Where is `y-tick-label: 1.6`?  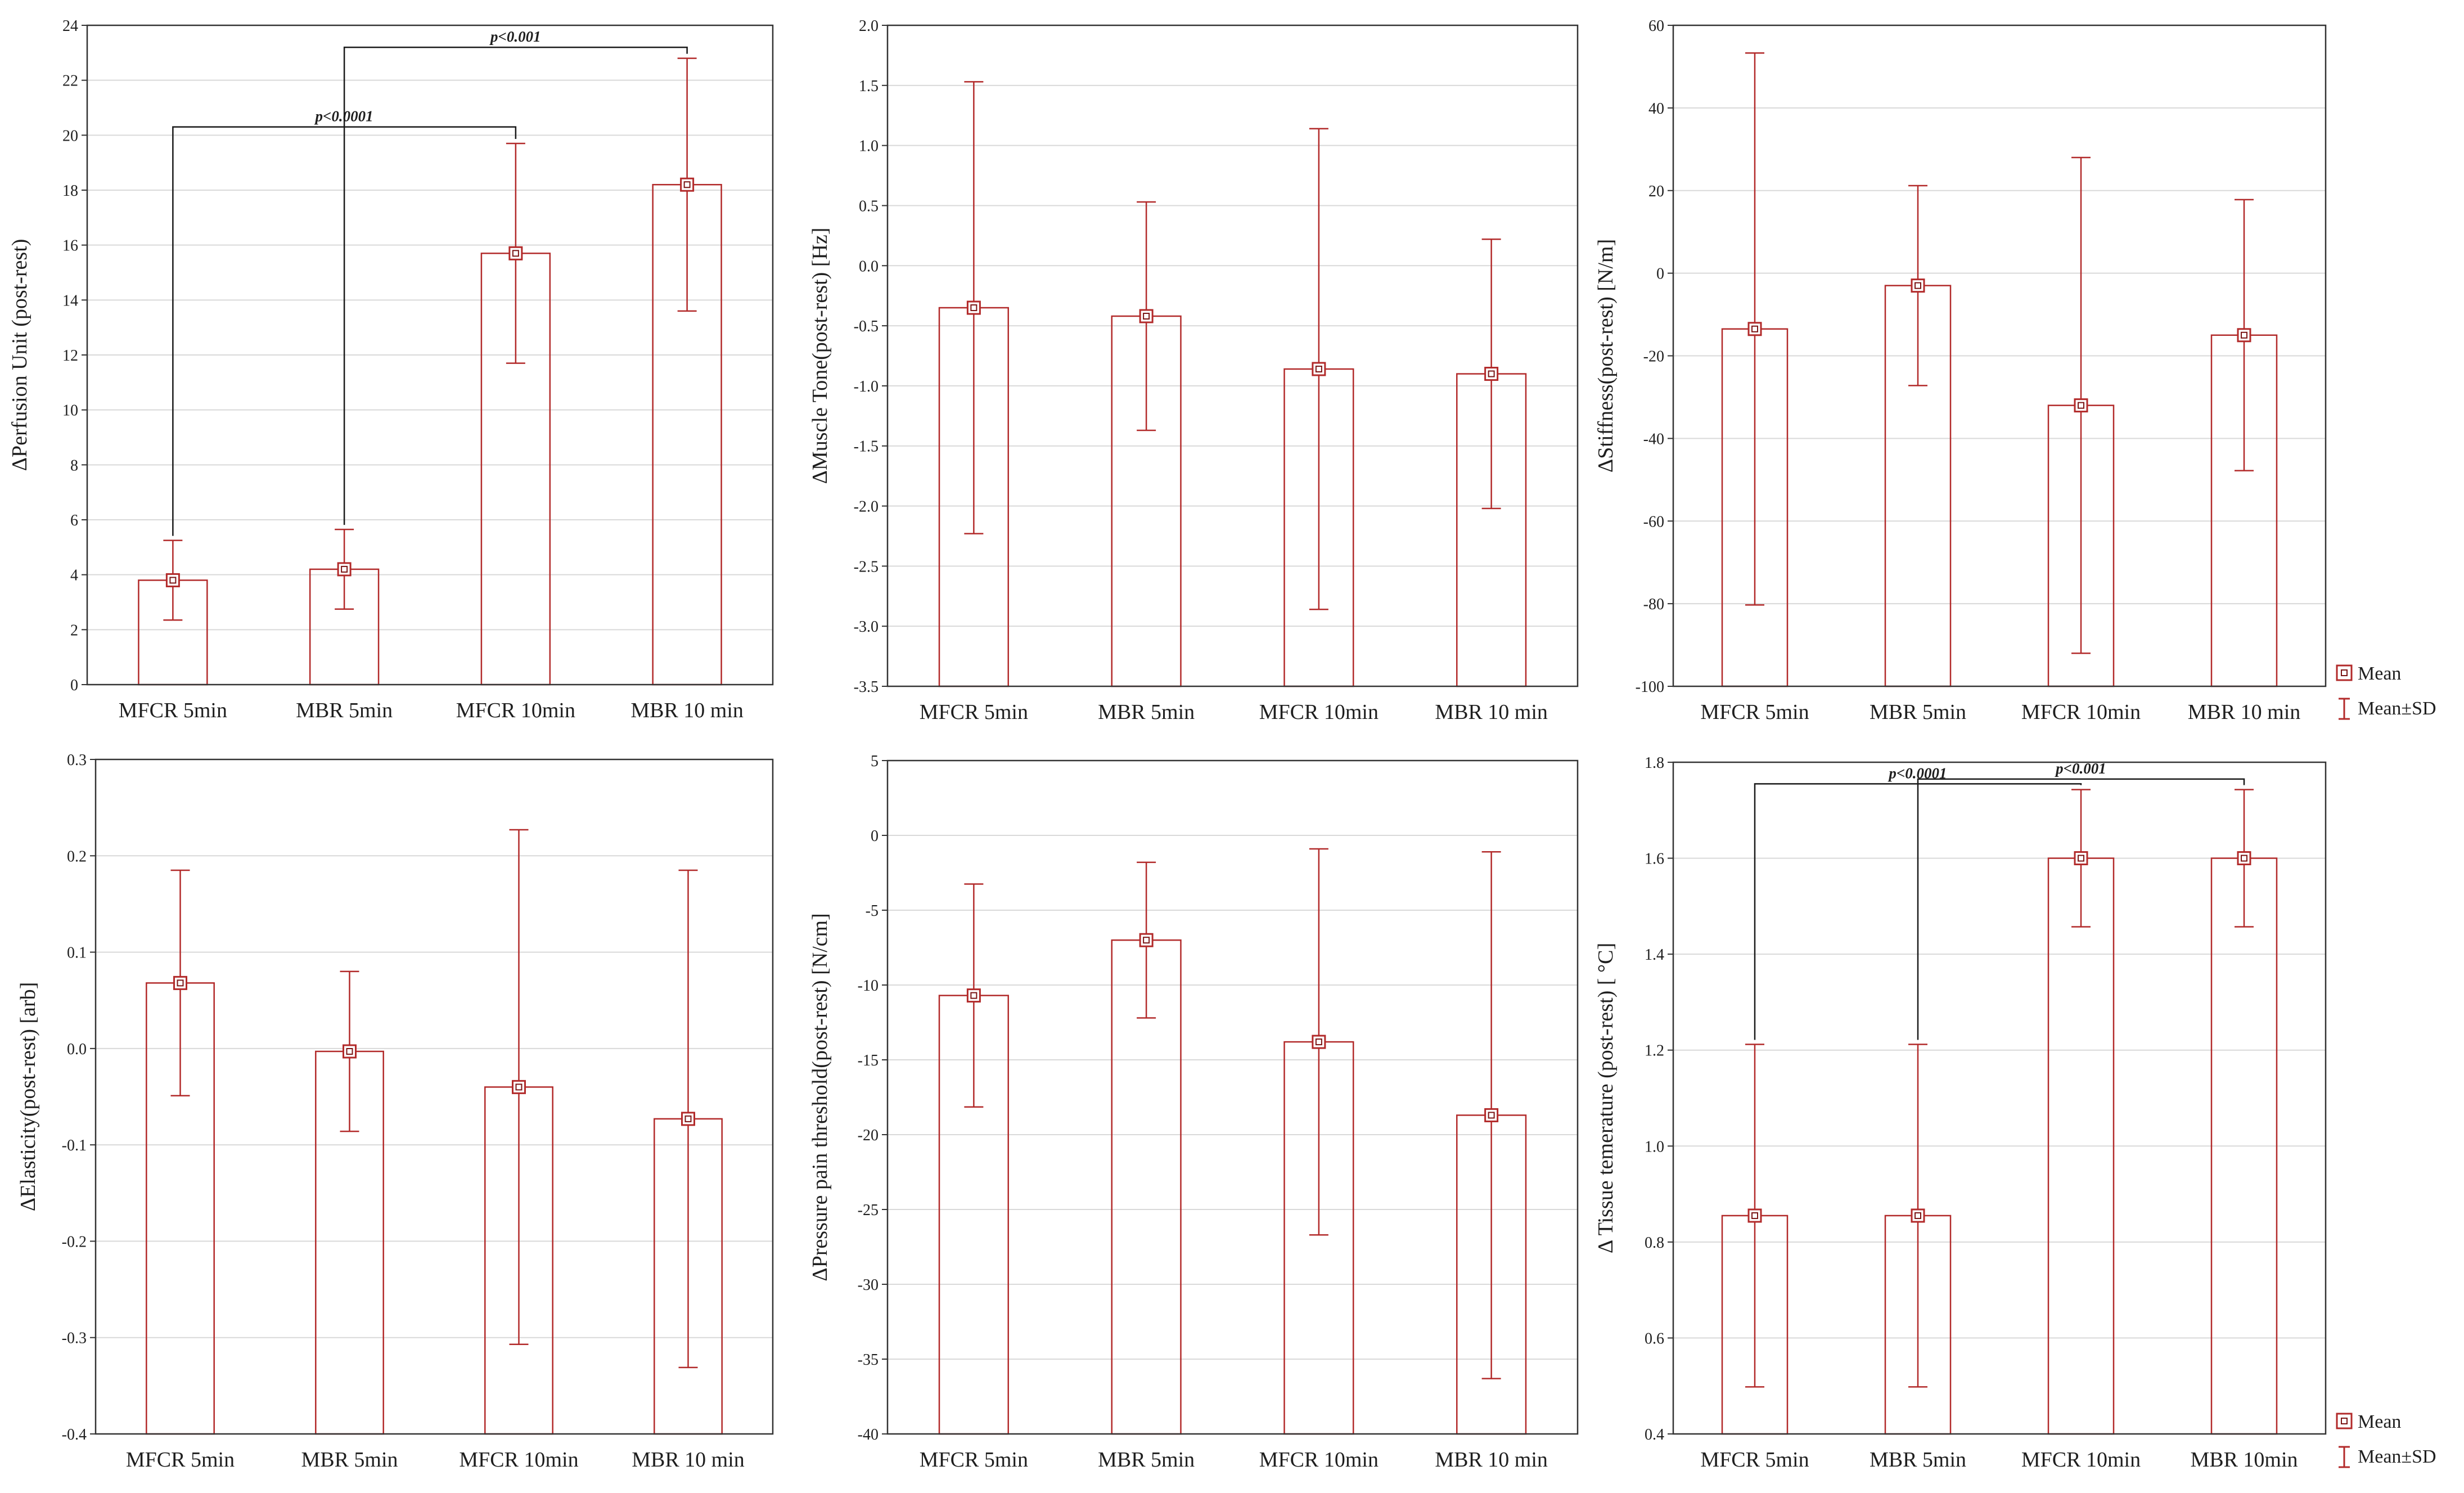
y-tick-label: 1.6 is located at coordinates (1654, 859).